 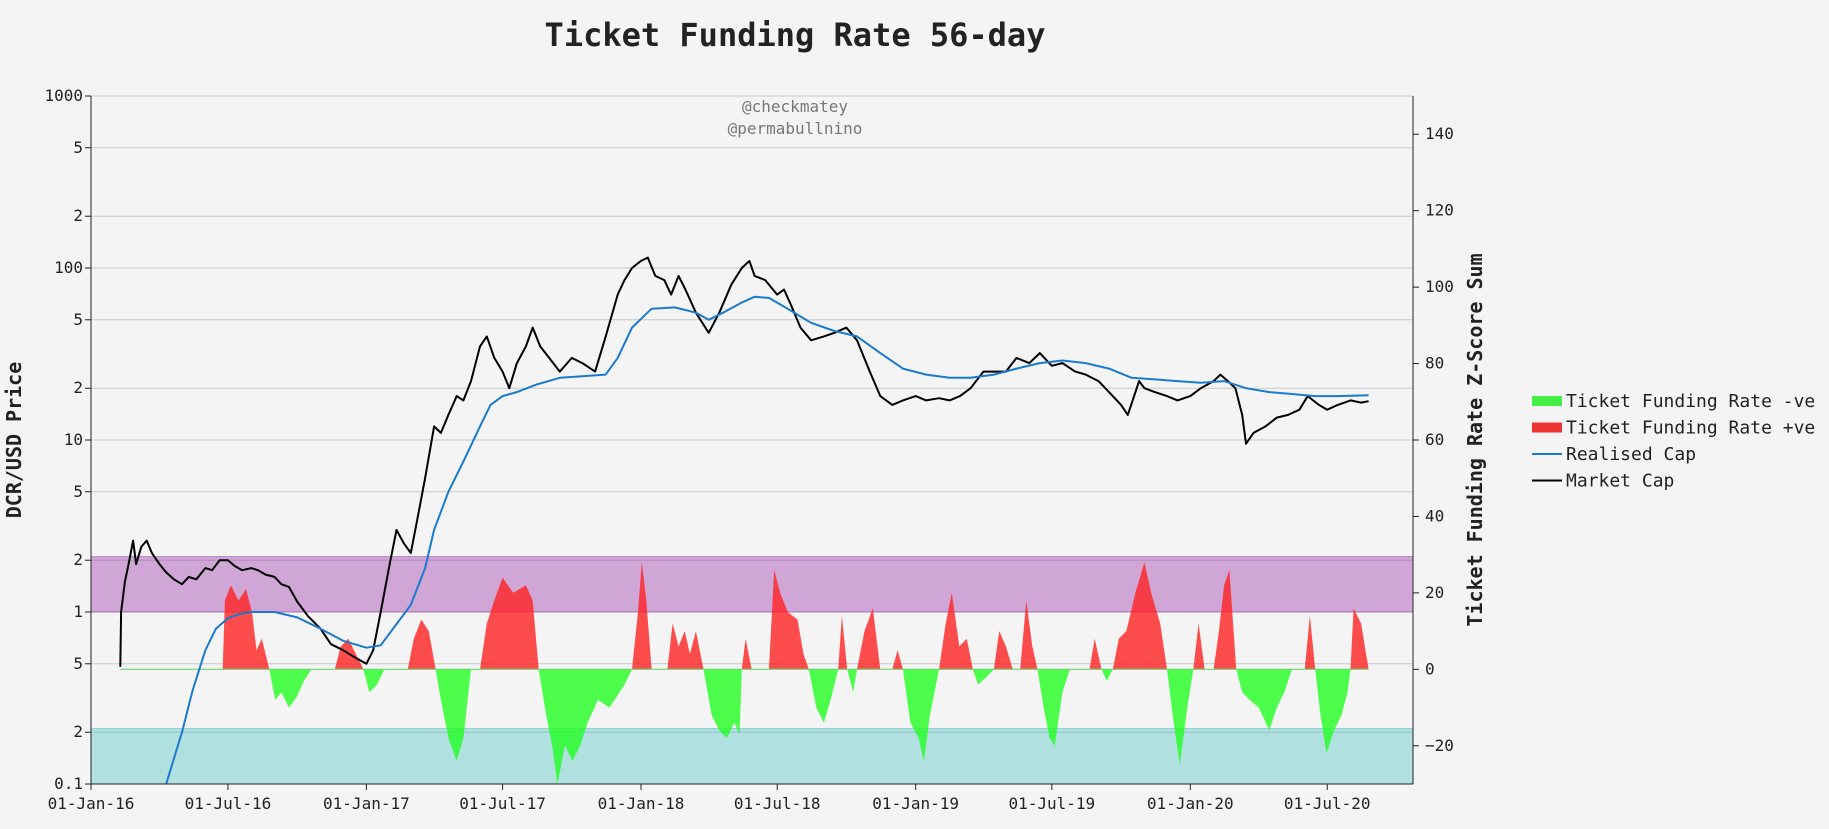 I want to click on chart-title: Ticket Funding Rate 56-day, so click(x=795, y=35).